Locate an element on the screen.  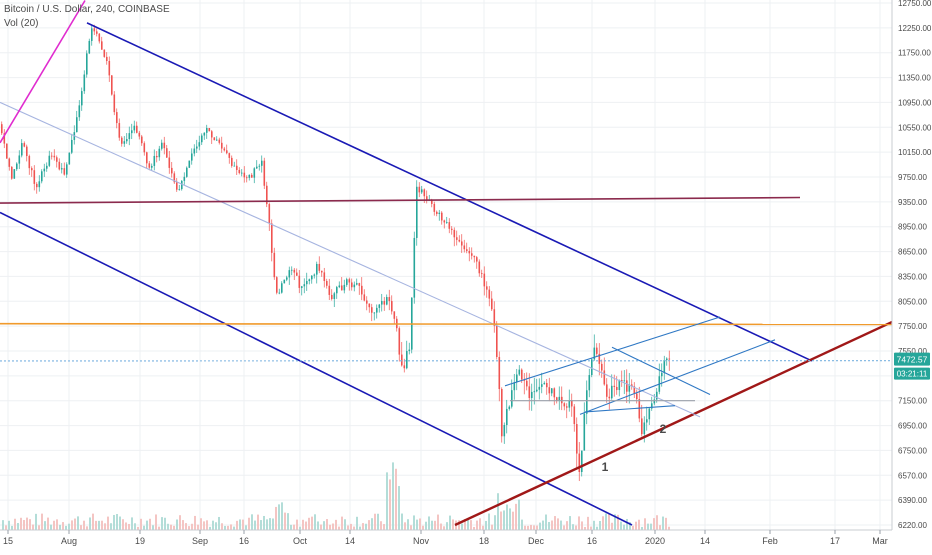
symbol-title: Bitcoin / U.S. Dollar, 240, COINBASE is located at coordinates (87, 10).